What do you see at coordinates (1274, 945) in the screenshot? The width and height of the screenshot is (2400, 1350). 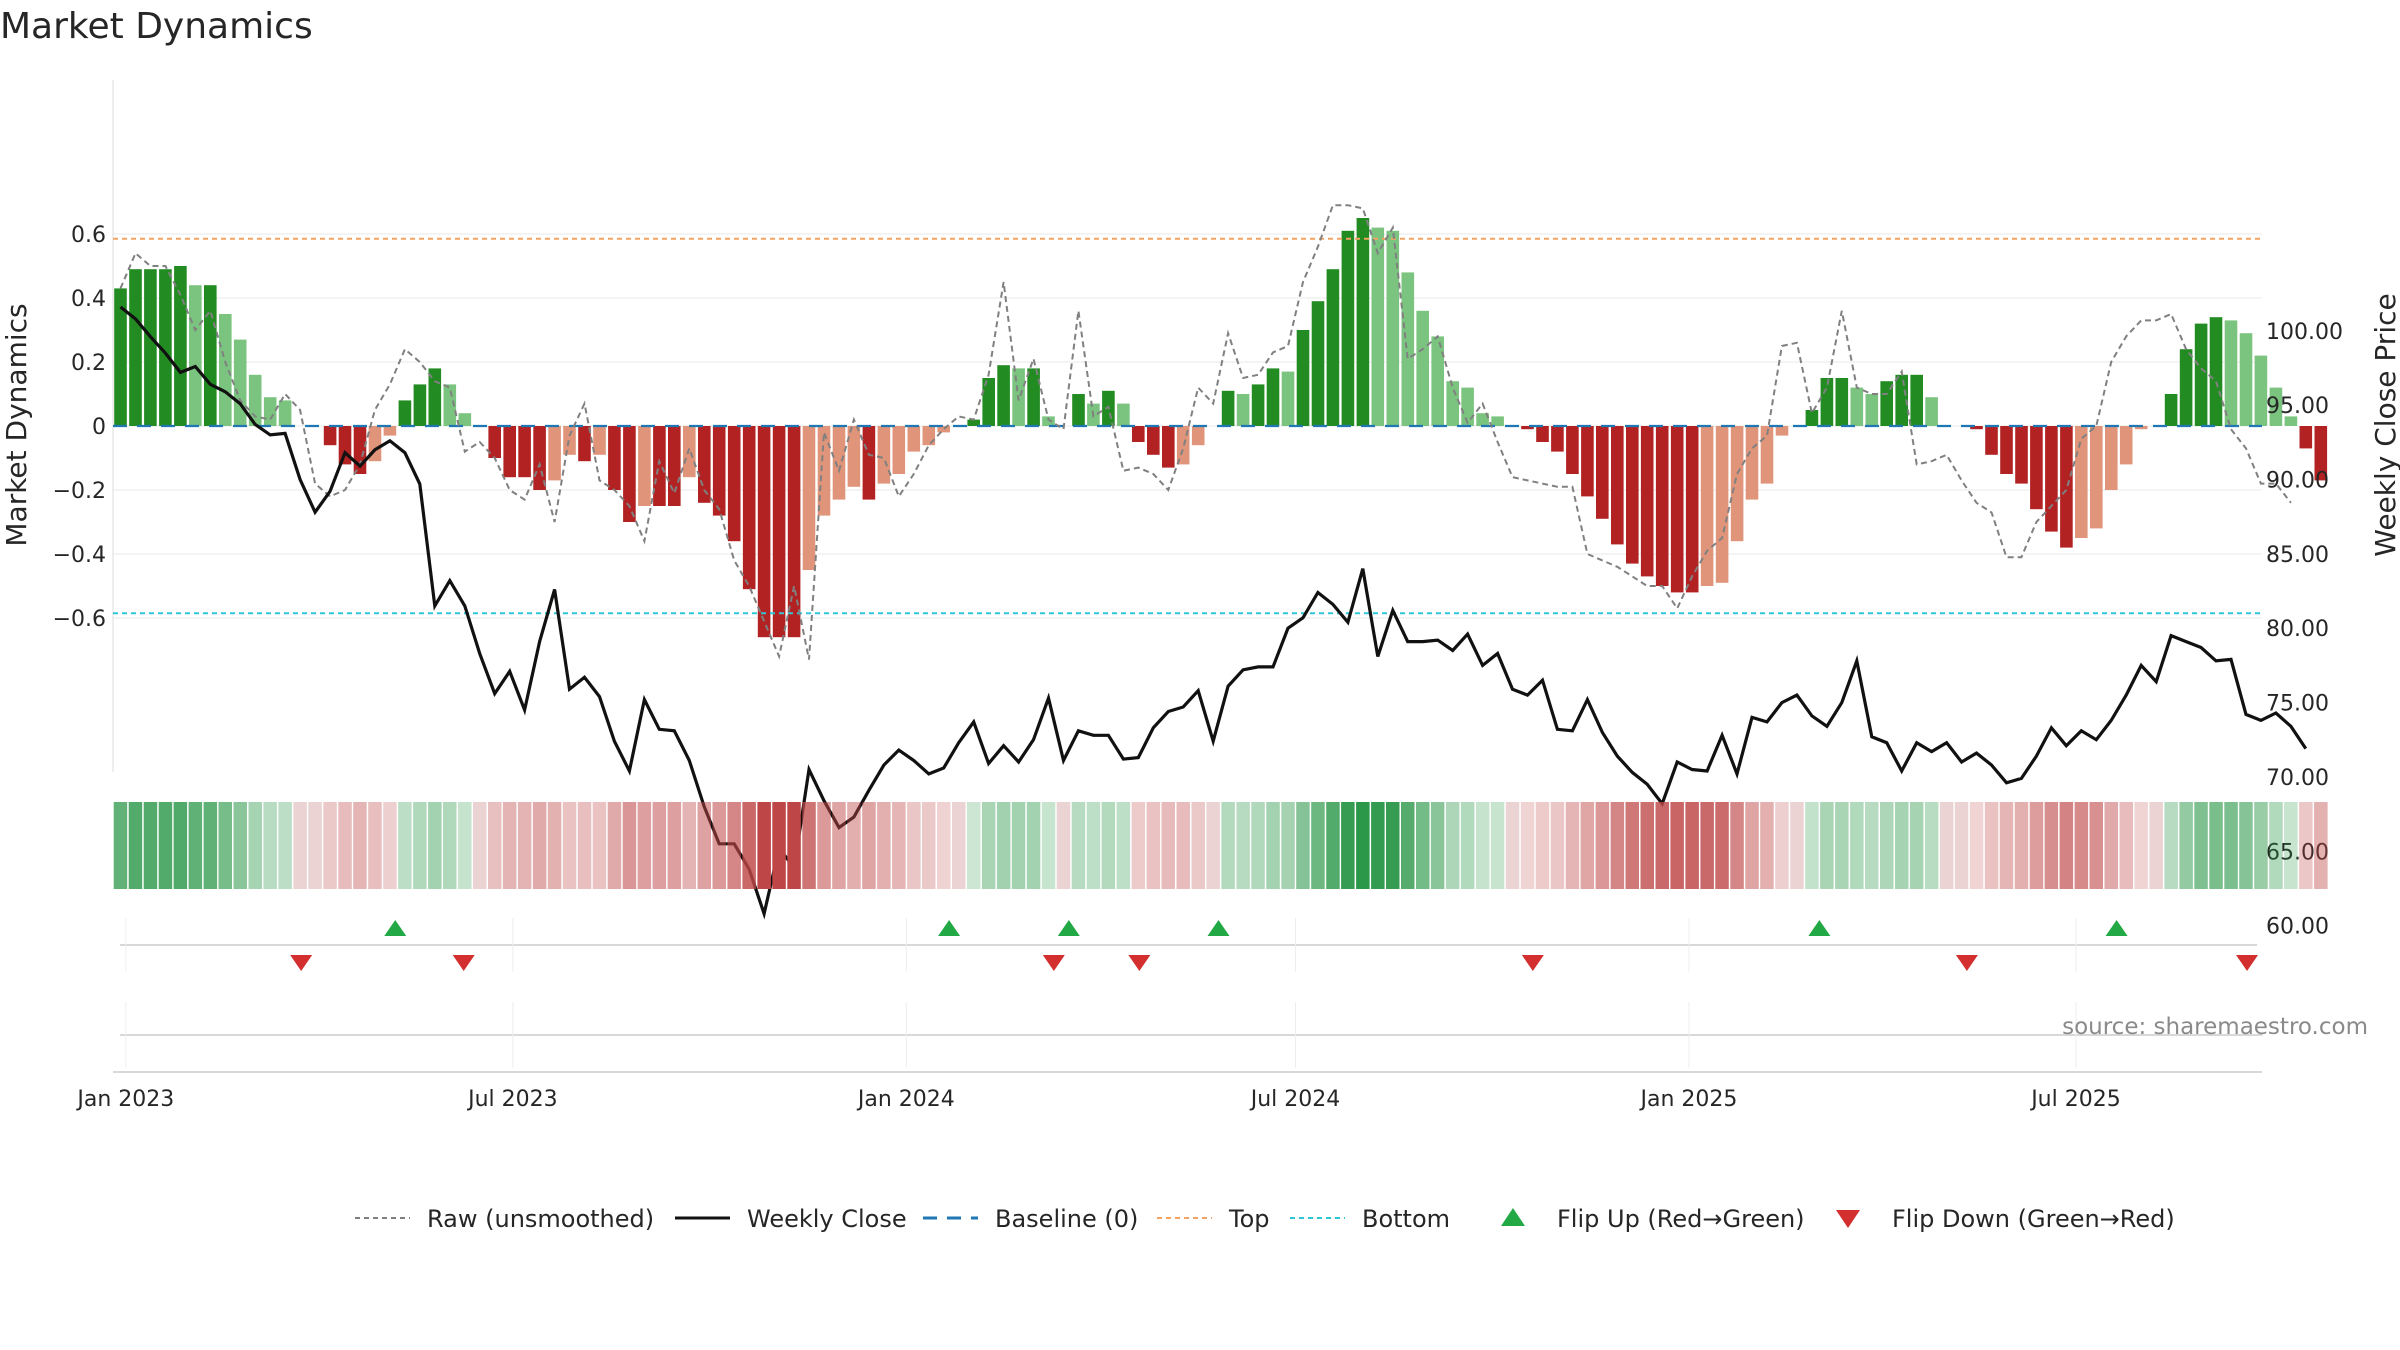 I see `flip-markers` at bounding box center [1274, 945].